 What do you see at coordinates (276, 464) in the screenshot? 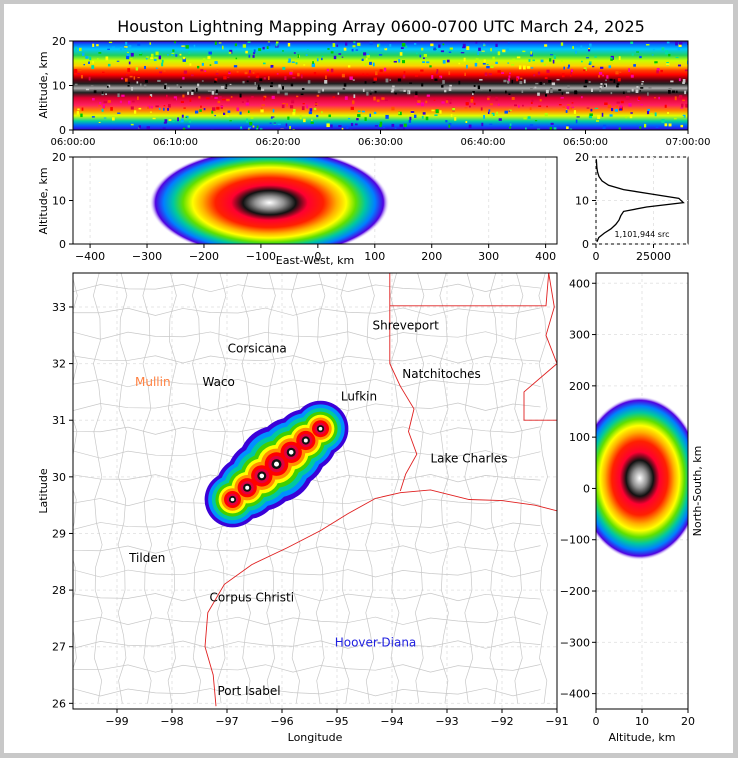
I see `storm-density-cell` at bounding box center [276, 464].